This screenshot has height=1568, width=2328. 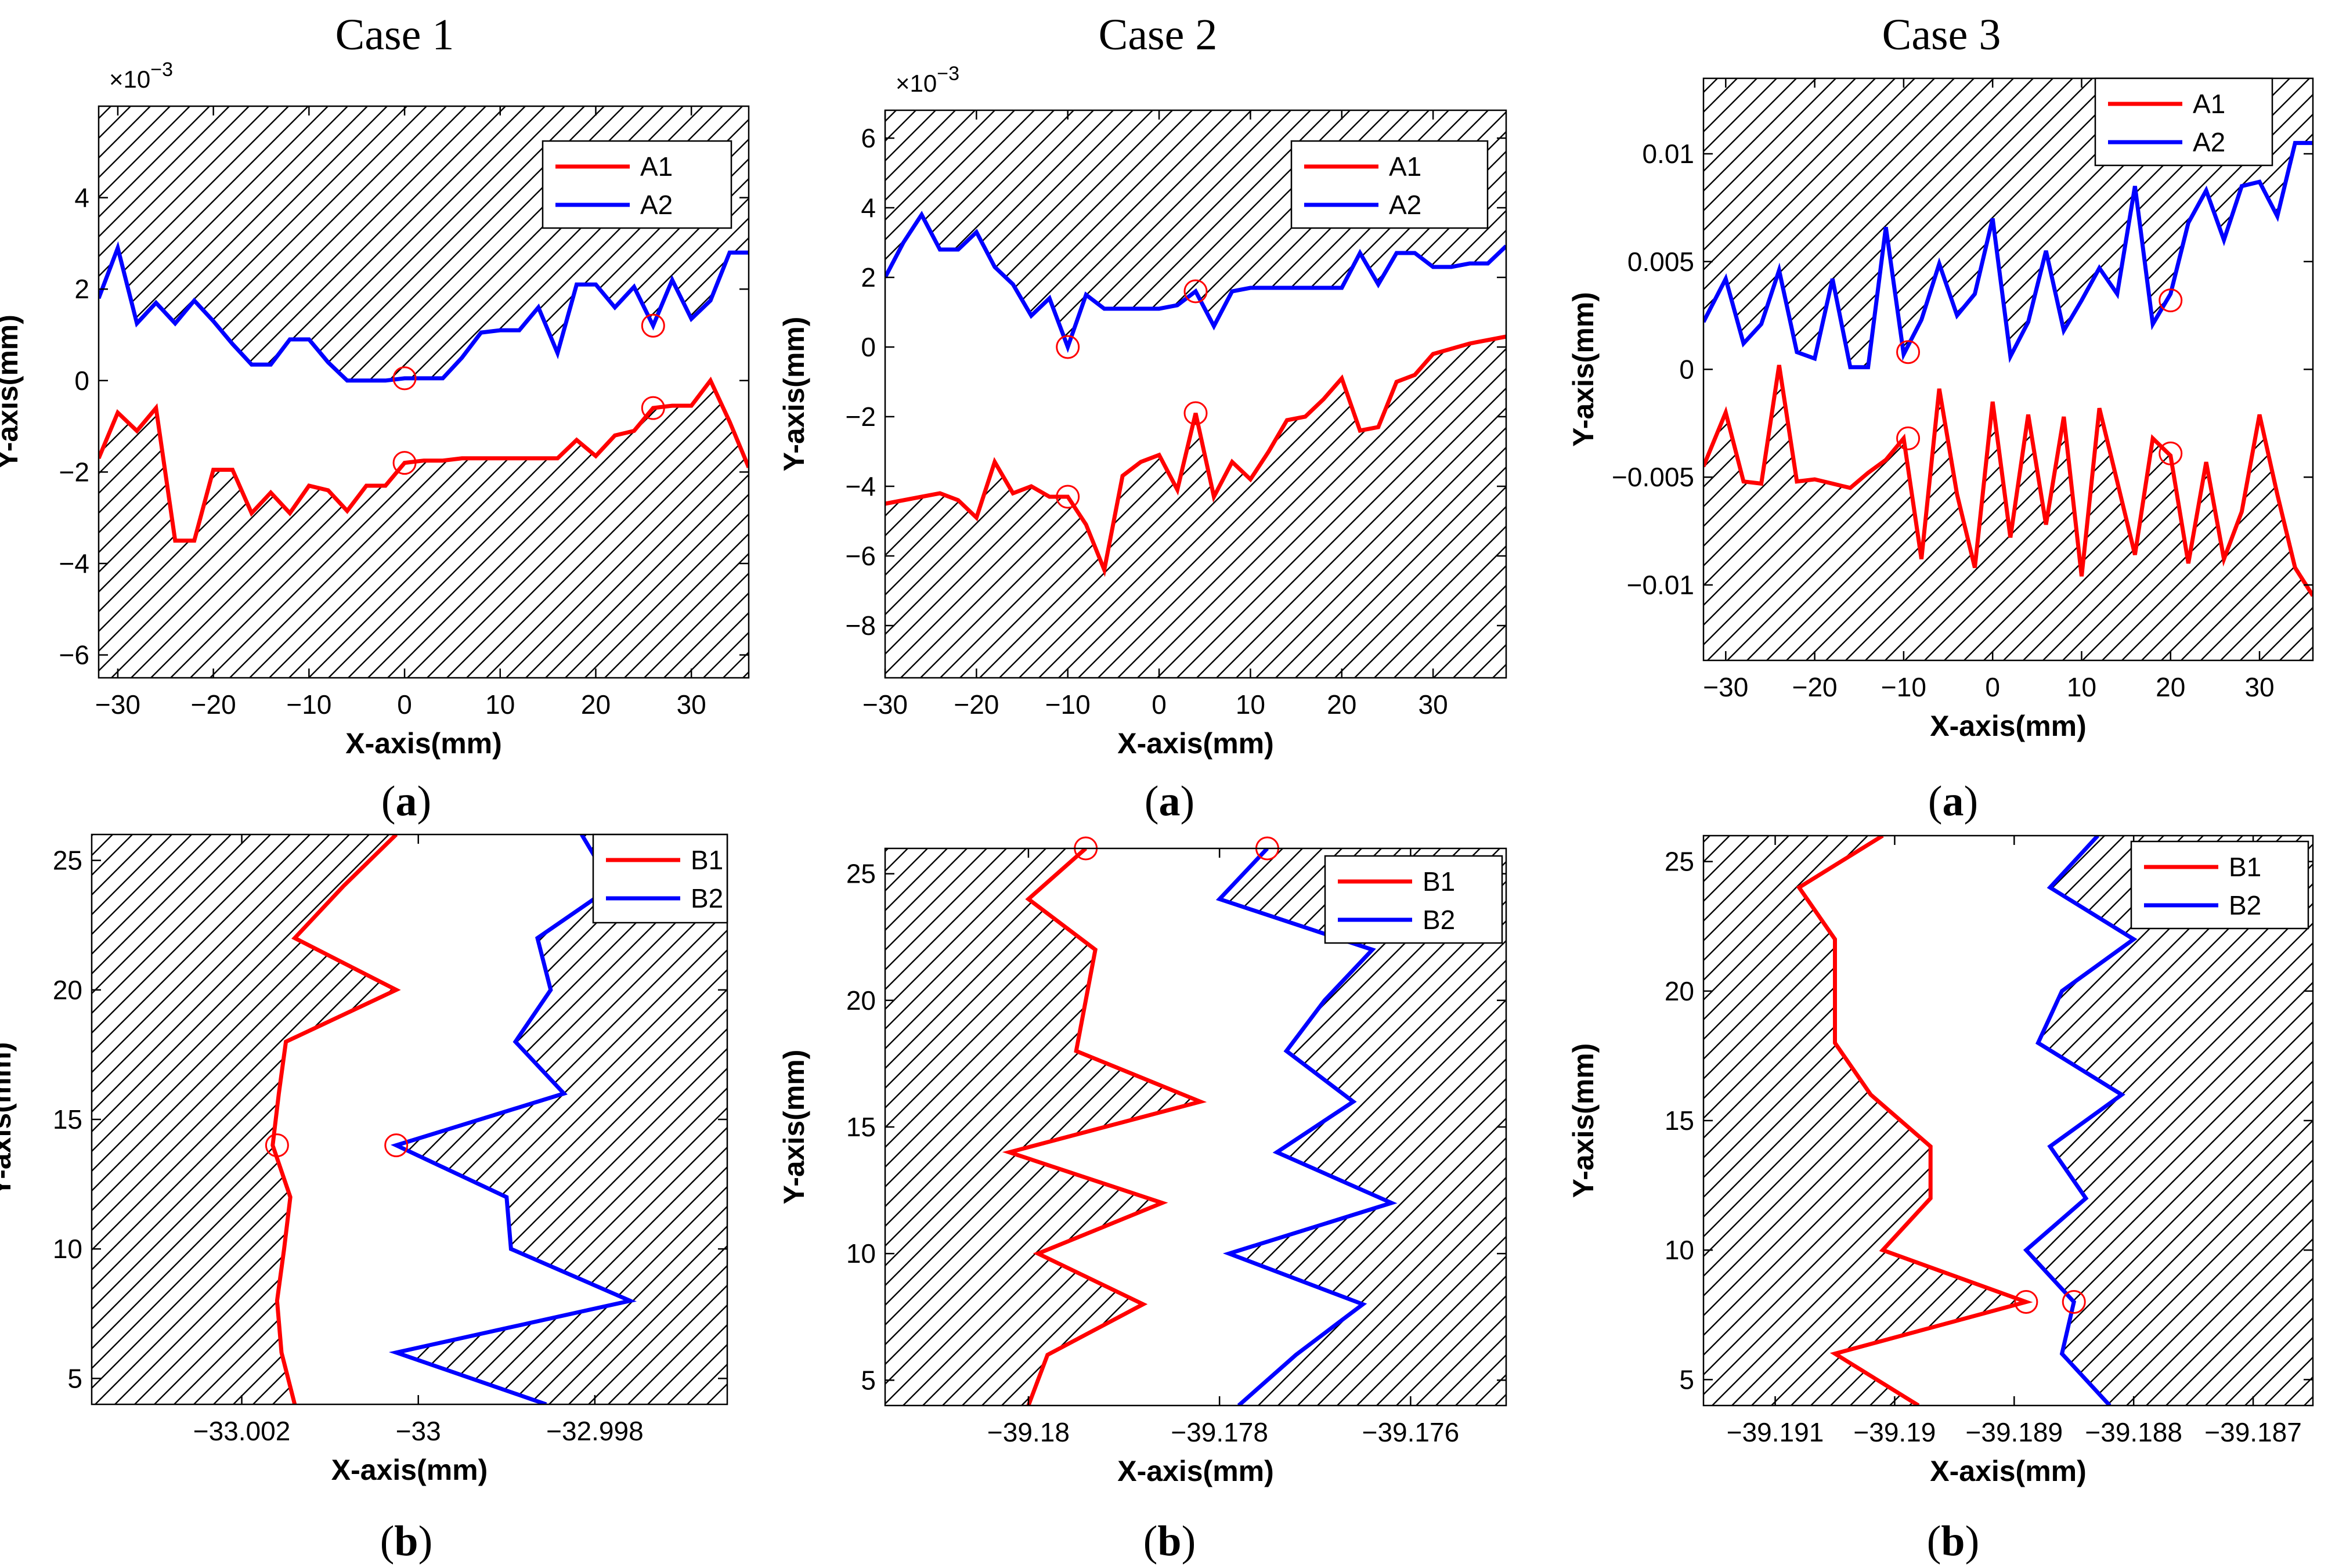 I want to click on x-tick-label: 10, so click(x=2081, y=687).